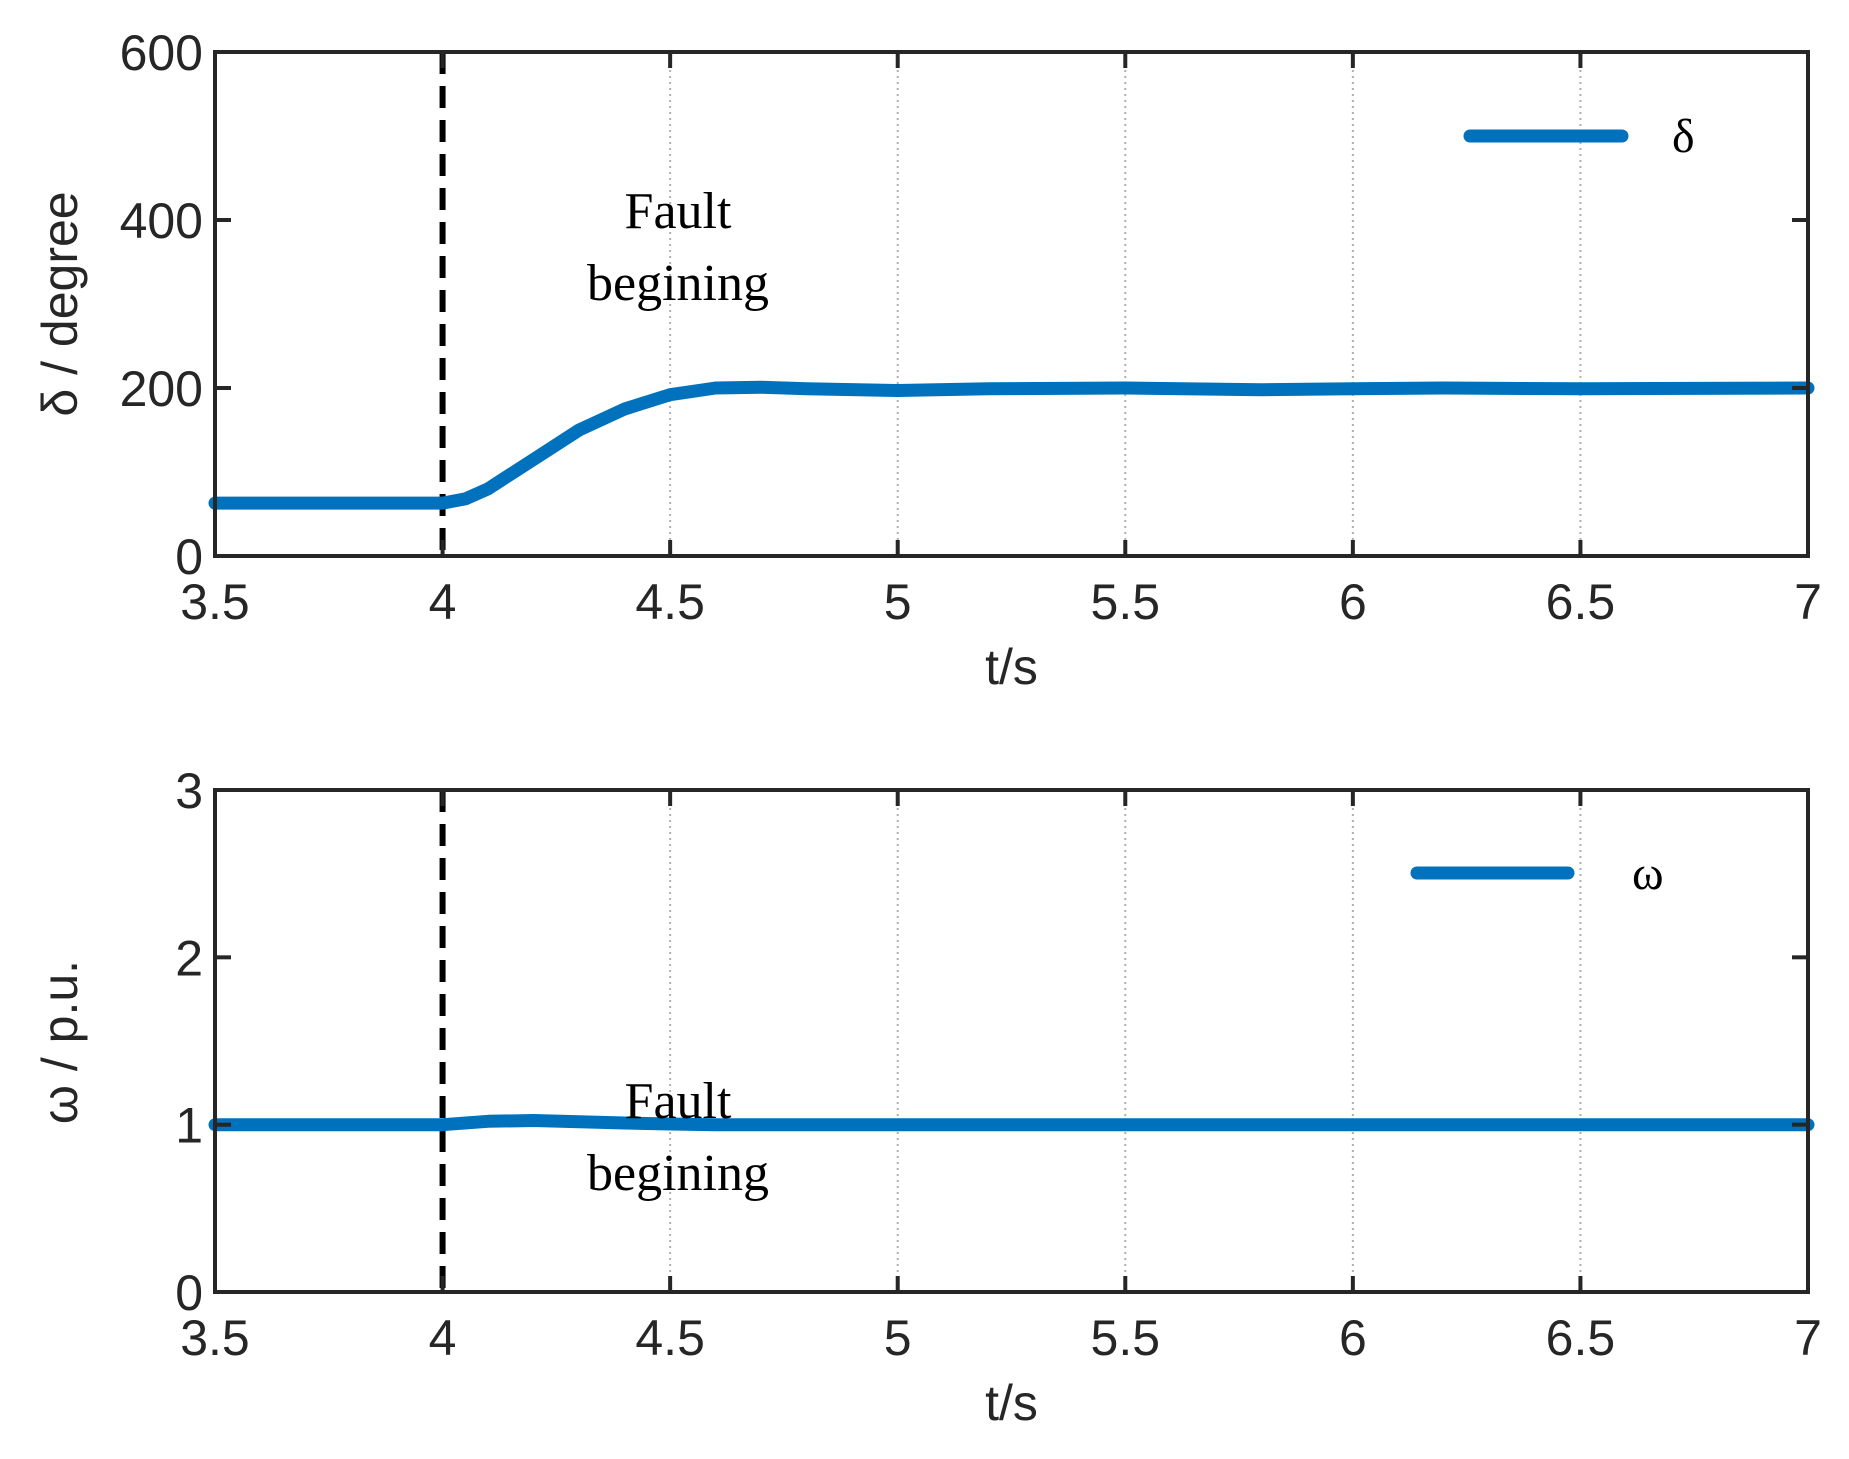 This screenshot has height=1459, width=1849. Describe the element at coordinates (189, 791) in the screenshot. I see `y-tick-label: 3` at that location.